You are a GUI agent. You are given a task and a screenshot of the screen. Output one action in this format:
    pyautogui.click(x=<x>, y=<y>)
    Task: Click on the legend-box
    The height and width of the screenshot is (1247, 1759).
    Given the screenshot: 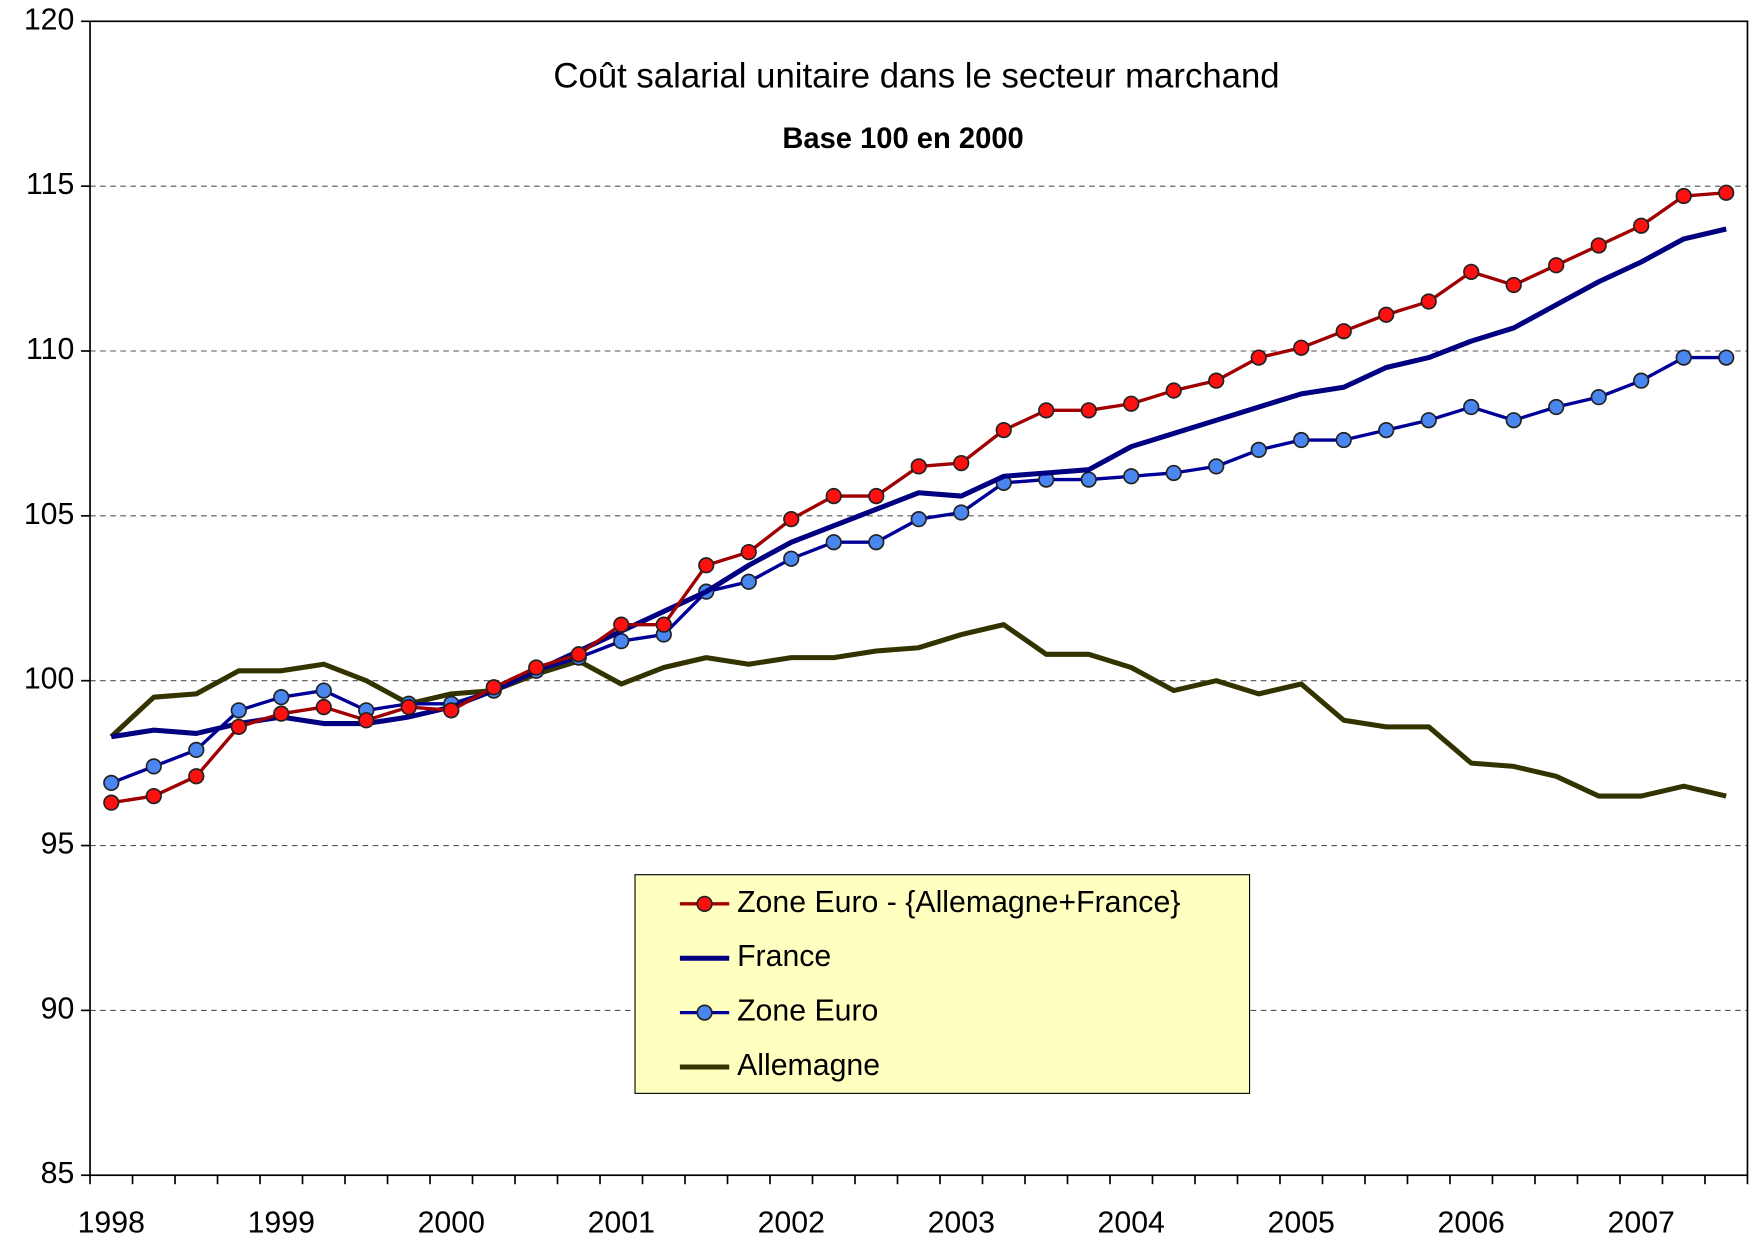 What is the action you would take?
    pyautogui.click(x=942, y=984)
    